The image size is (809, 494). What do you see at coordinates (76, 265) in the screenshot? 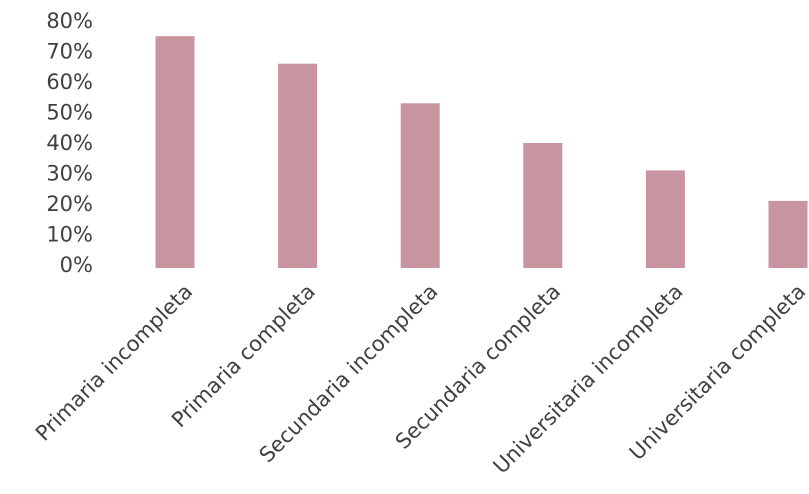
I see `y-tick-label: 0%` at bounding box center [76, 265].